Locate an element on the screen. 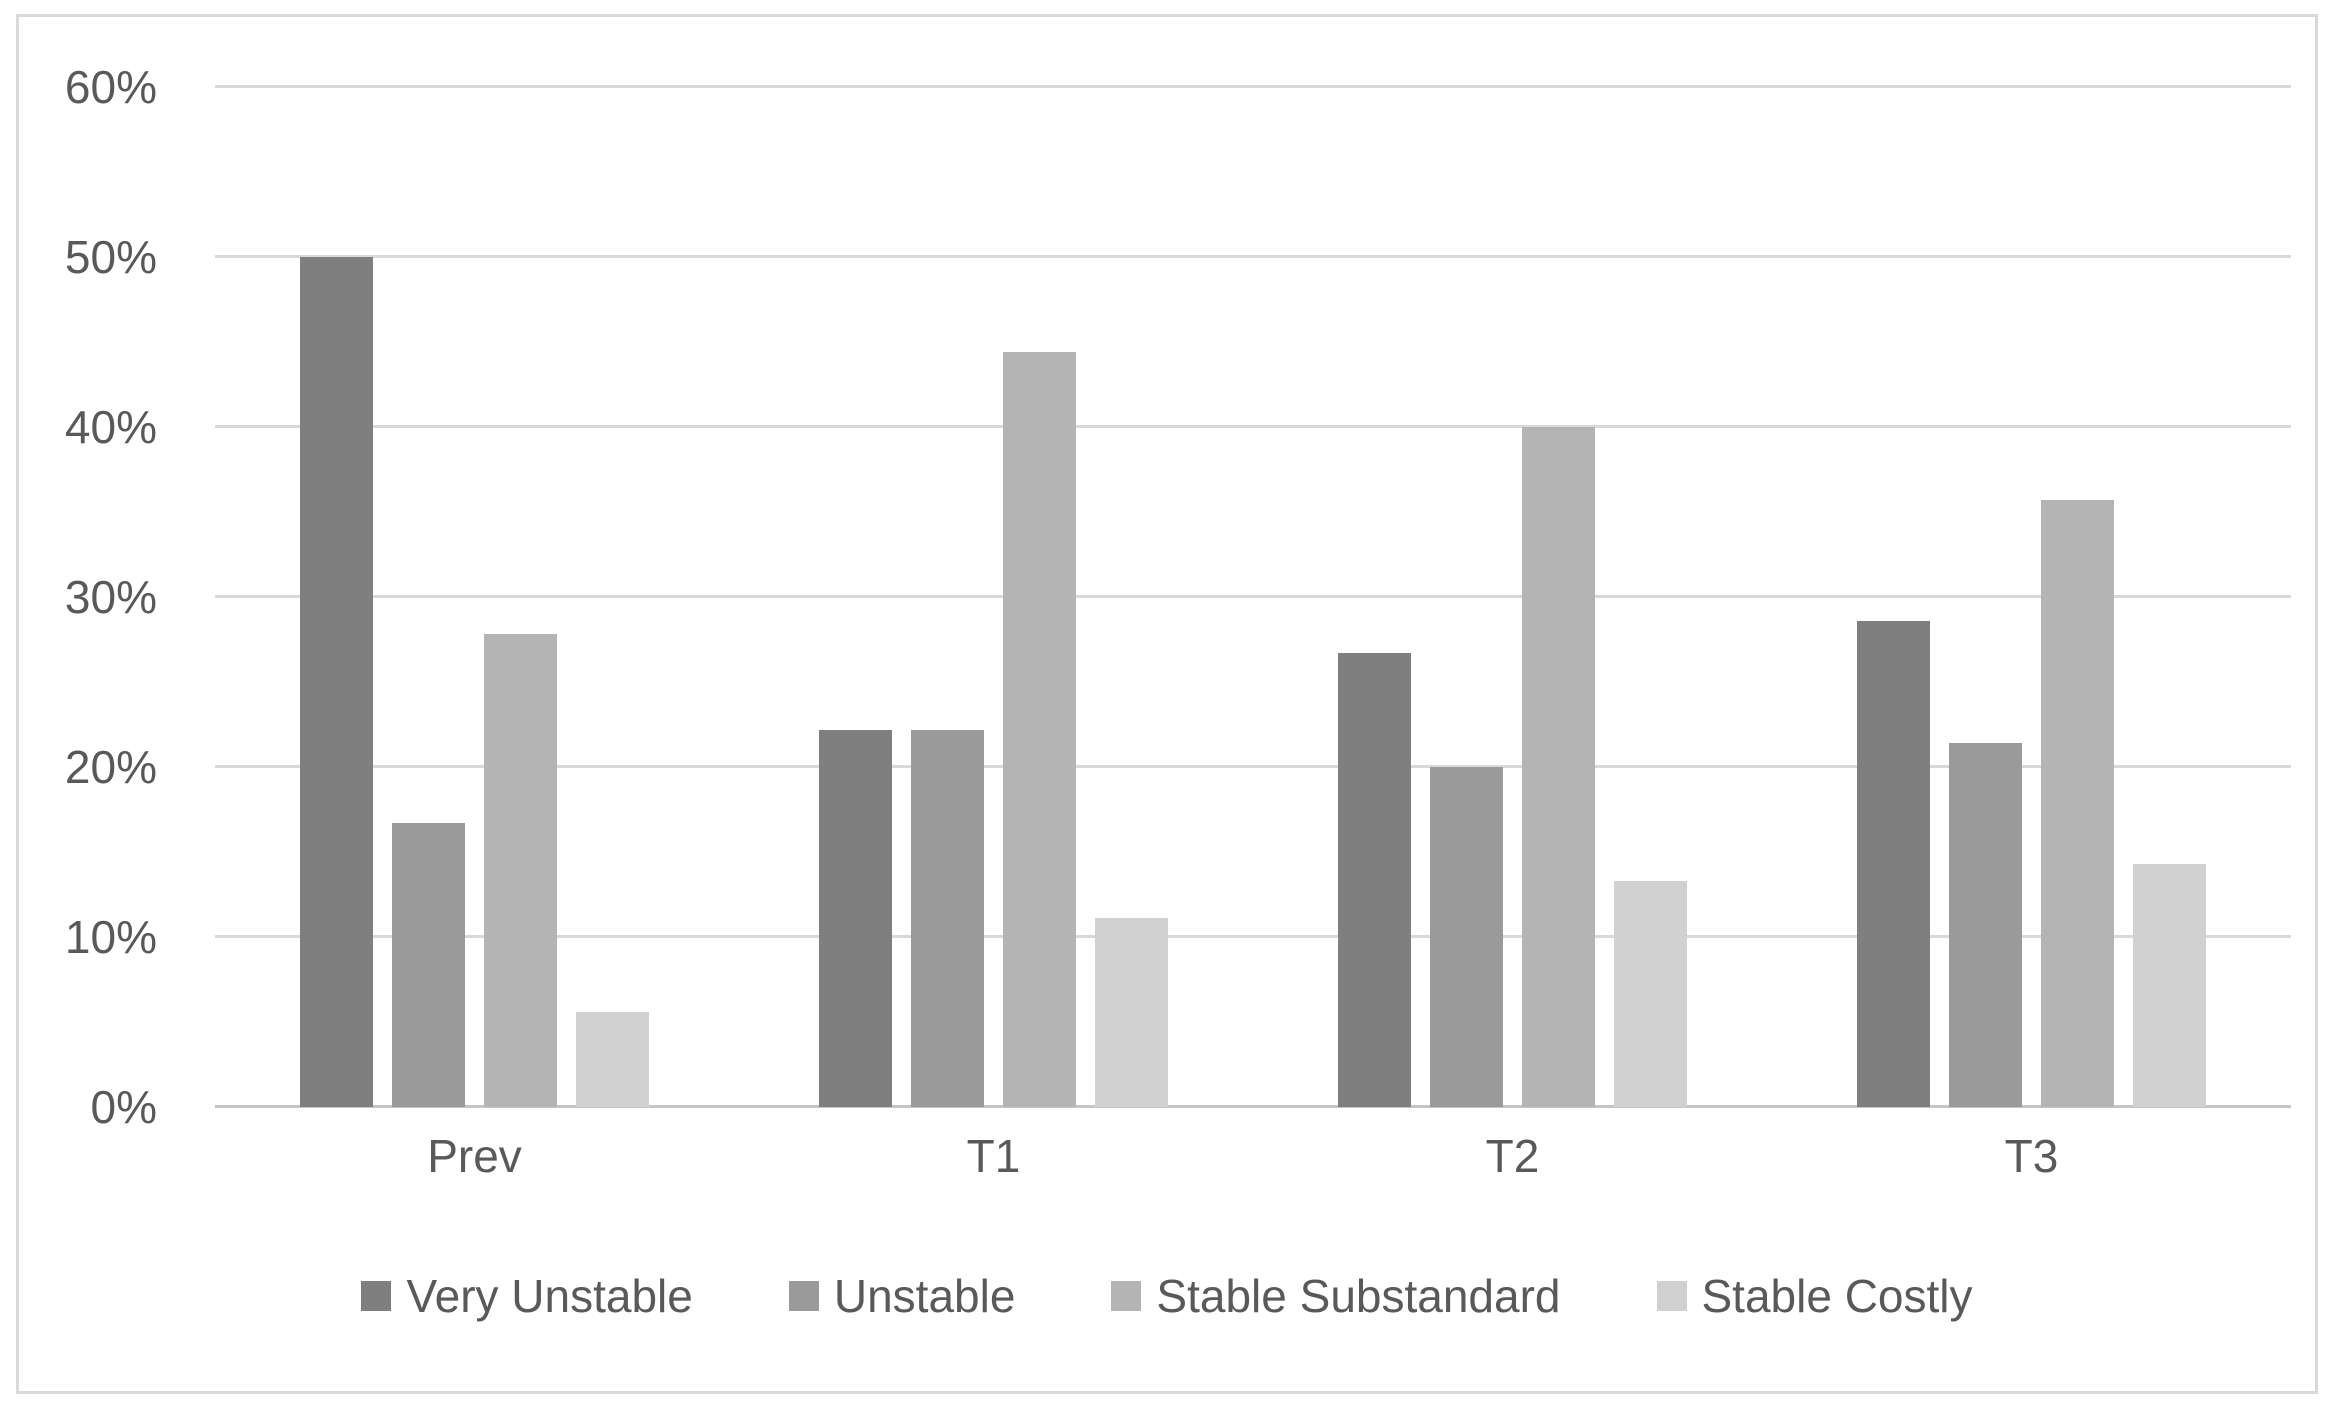 The height and width of the screenshot is (1416, 2342). x-category-label-t2: T2 is located at coordinates (1512, 1156).